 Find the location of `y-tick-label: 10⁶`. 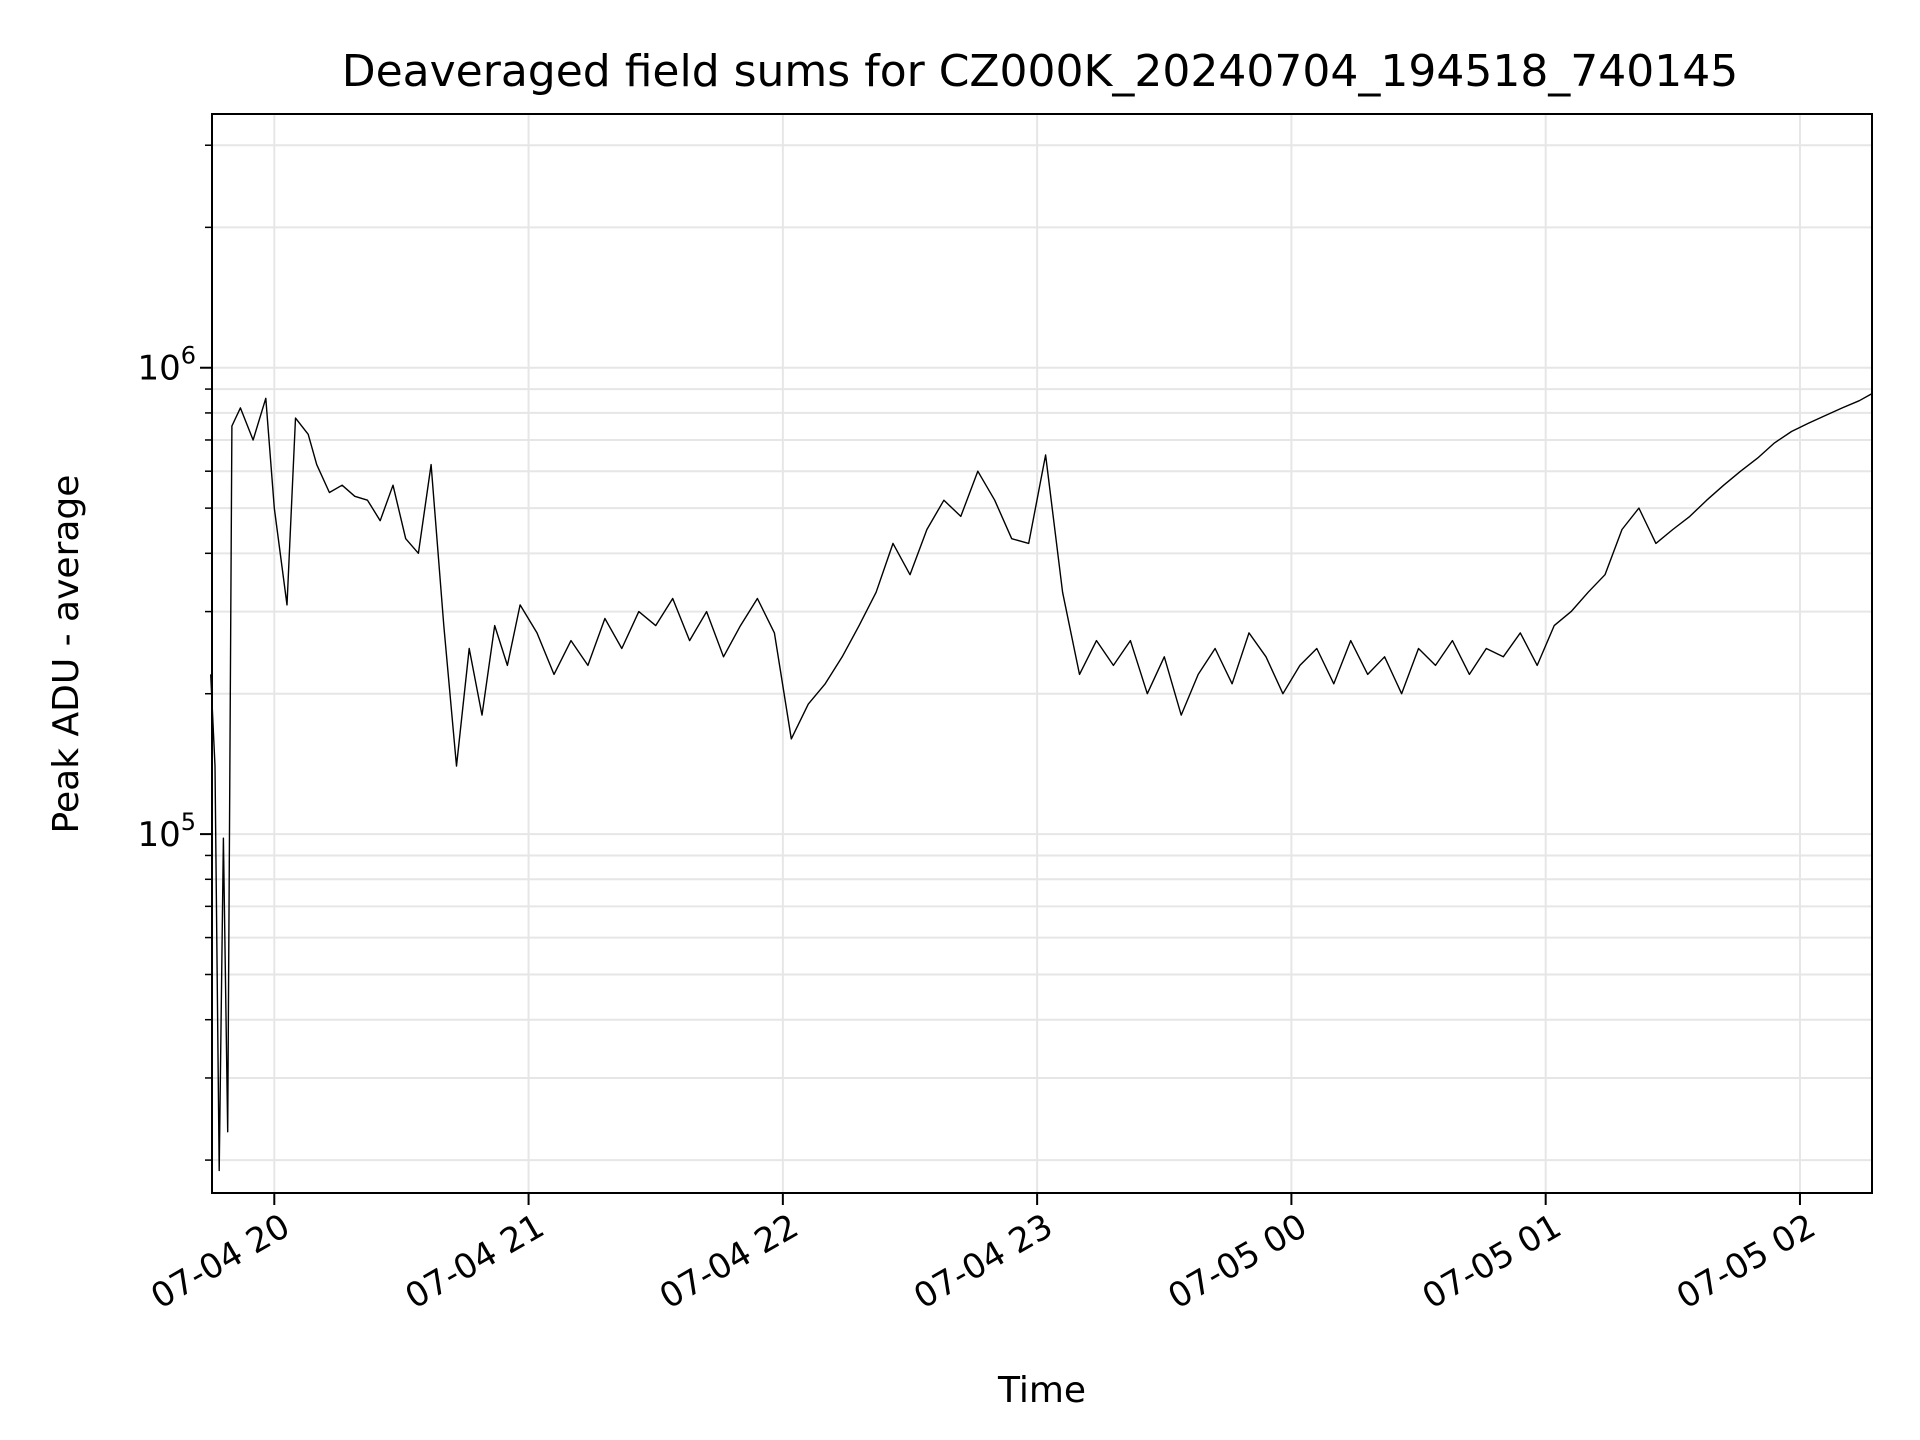

y-tick-label: 10⁶ is located at coordinates (166, 365).